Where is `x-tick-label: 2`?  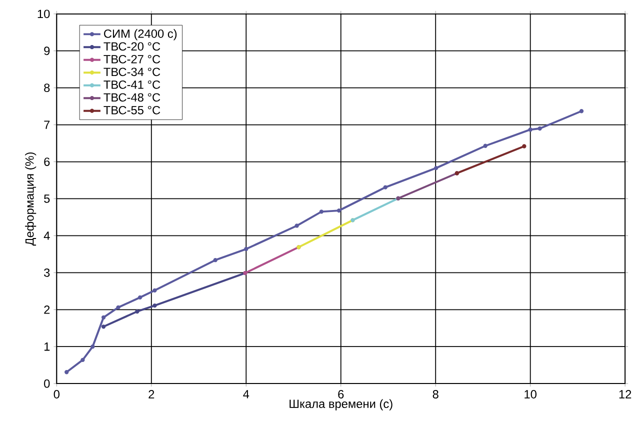
x-tick-label: 2 is located at coordinates (151, 394).